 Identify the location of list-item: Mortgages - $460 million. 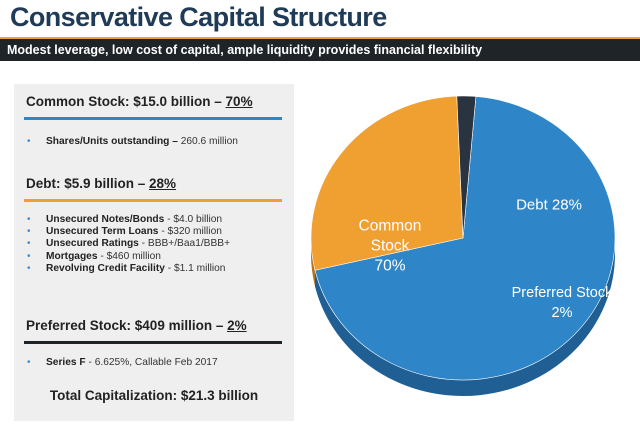
(128, 257).